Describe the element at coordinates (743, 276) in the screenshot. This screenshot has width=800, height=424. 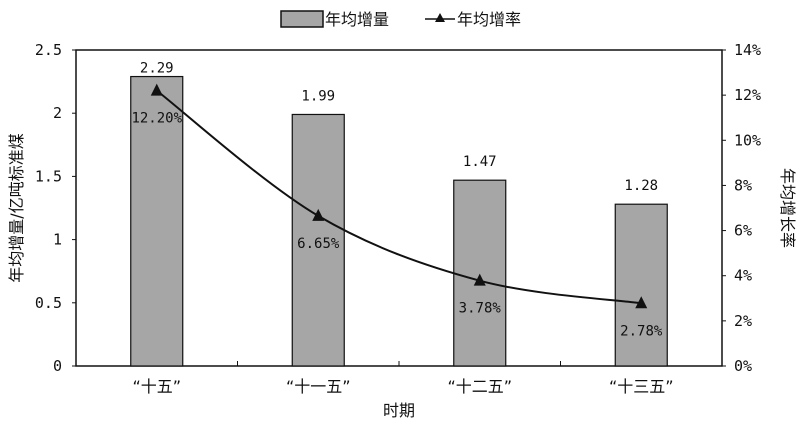
I see `y2-tick-label: 4%` at that location.